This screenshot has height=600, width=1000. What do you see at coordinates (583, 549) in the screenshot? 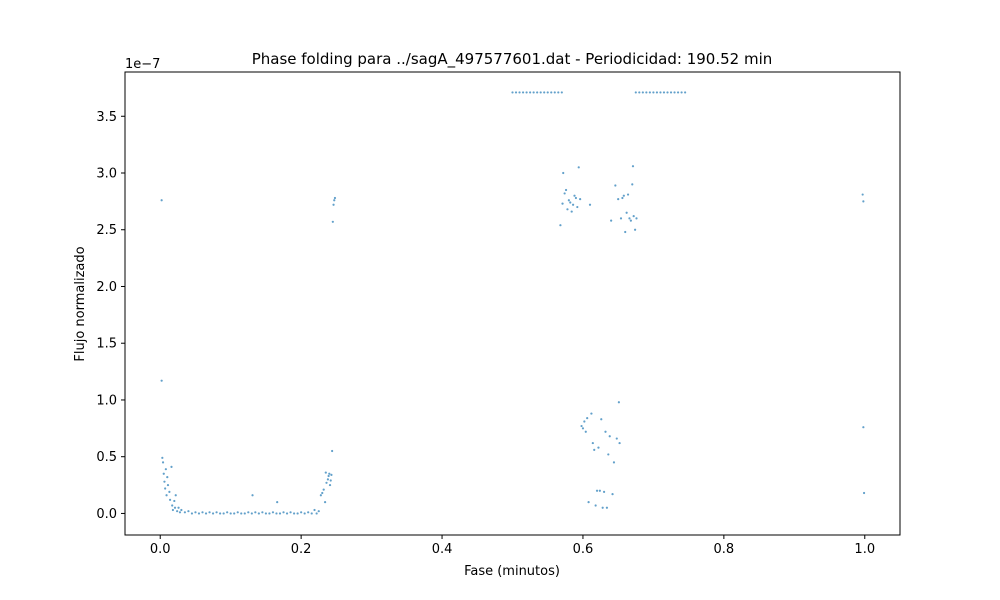
I see `x-tick-label: 0.6` at bounding box center [583, 549].